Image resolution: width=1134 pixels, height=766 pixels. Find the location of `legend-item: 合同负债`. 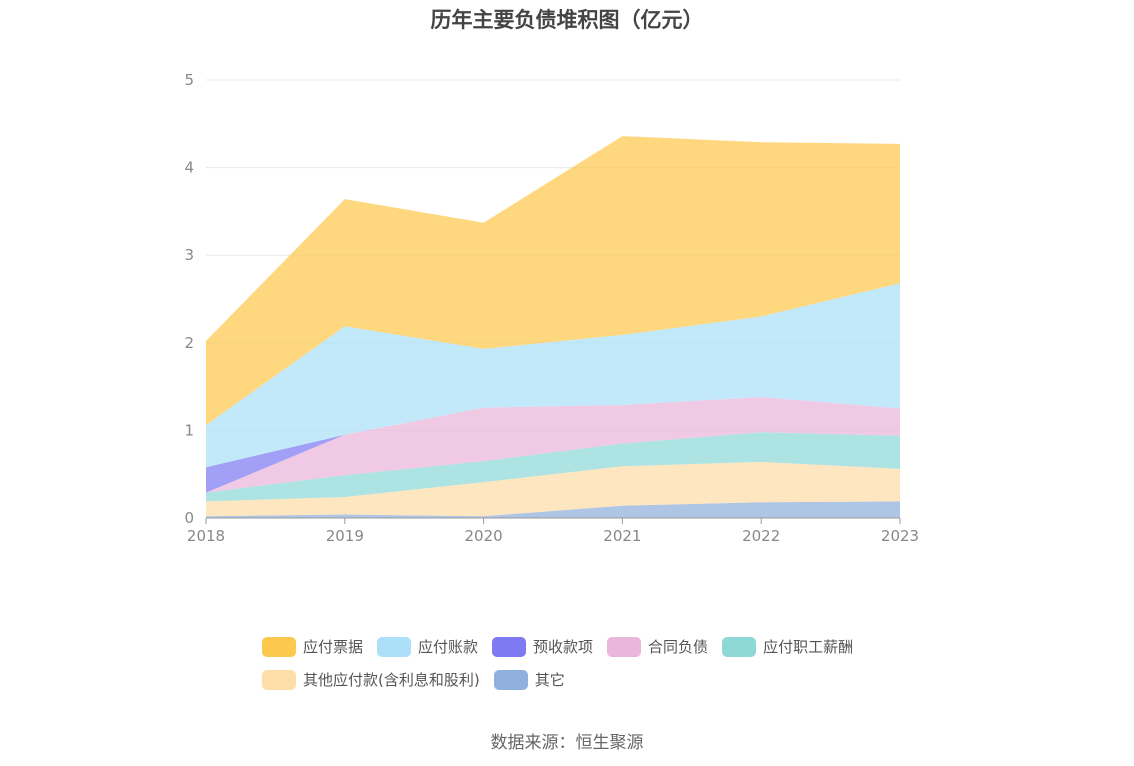

legend-item: 合同负债 is located at coordinates (657, 646).